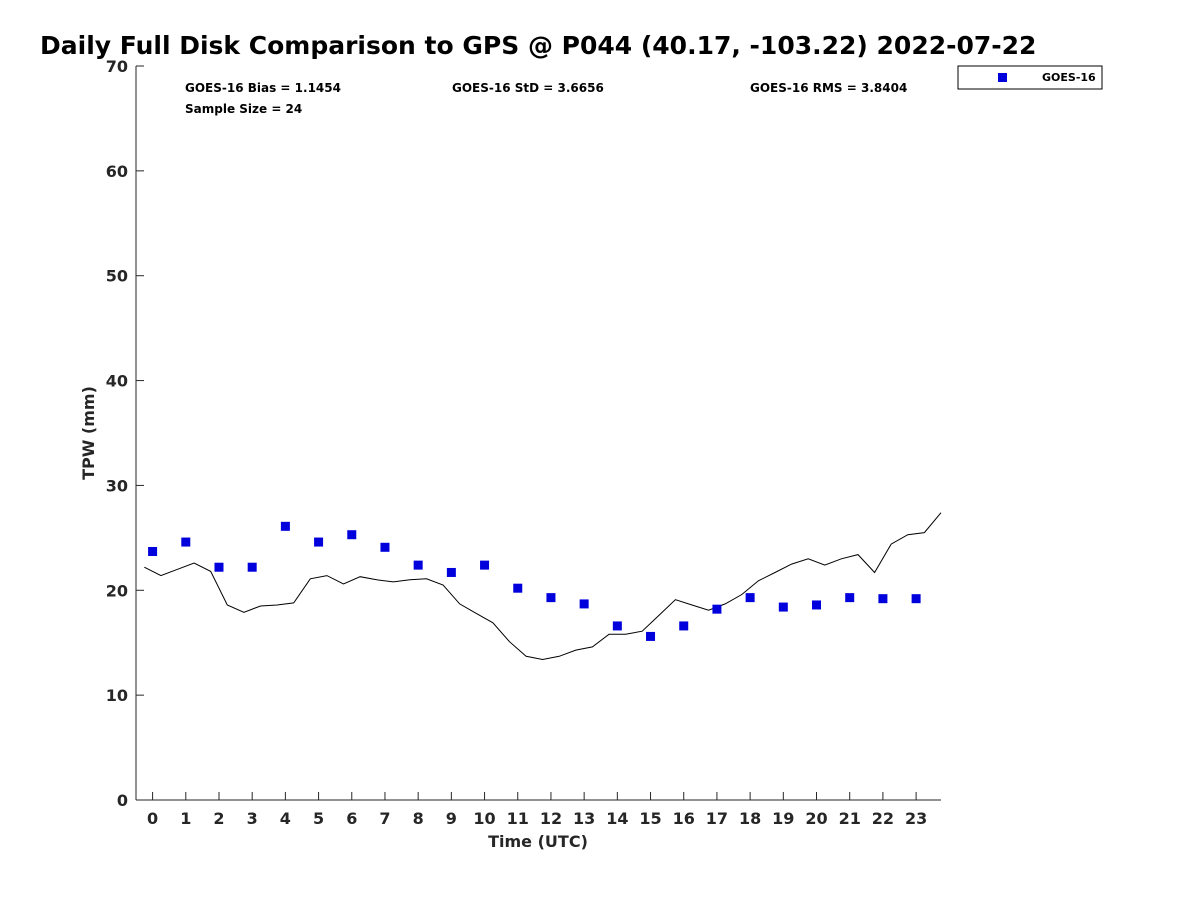  What do you see at coordinates (717, 818) in the screenshot?
I see `x-tick-label: 17` at bounding box center [717, 818].